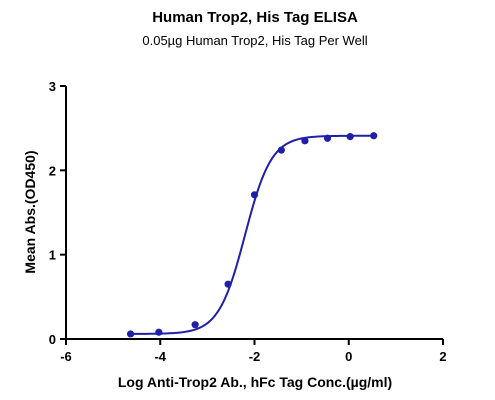 The width and height of the screenshot is (495, 400). Describe the element at coordinates (52, 339) in the screenshot. I see `y-tick-label: 0` at that location.